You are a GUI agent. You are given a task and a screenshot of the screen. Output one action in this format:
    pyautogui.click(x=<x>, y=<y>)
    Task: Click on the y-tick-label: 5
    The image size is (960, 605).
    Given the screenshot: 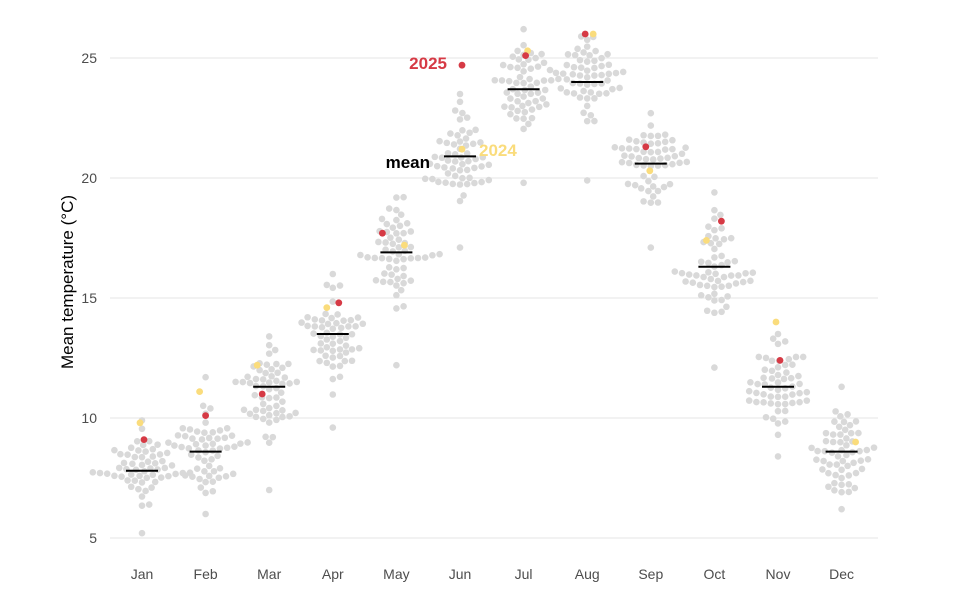 What is the action you would take?
    pyautogui.click(x=93, y=538)
    